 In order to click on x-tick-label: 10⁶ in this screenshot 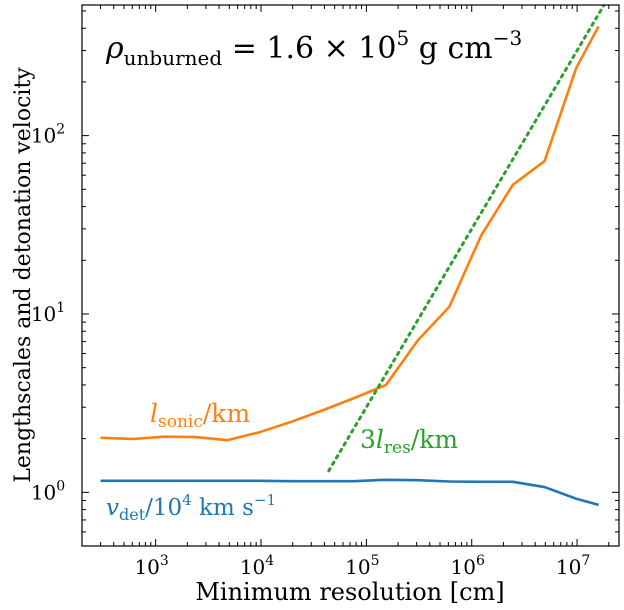, I will do `click(468, 566)`.